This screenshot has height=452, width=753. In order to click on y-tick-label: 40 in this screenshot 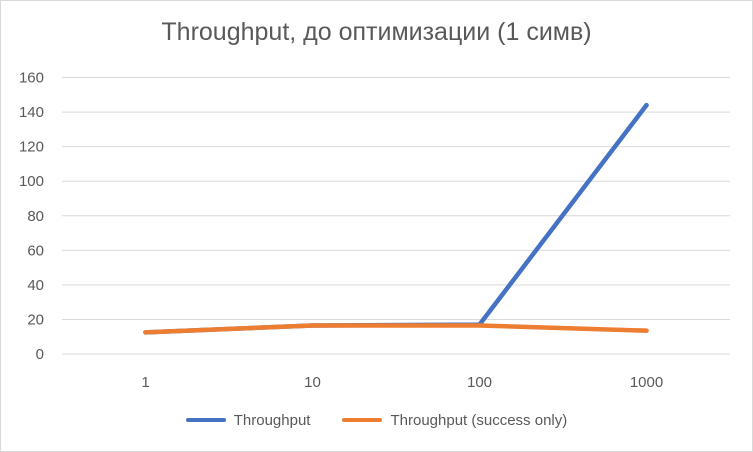, I will do `click(35, 285)`.